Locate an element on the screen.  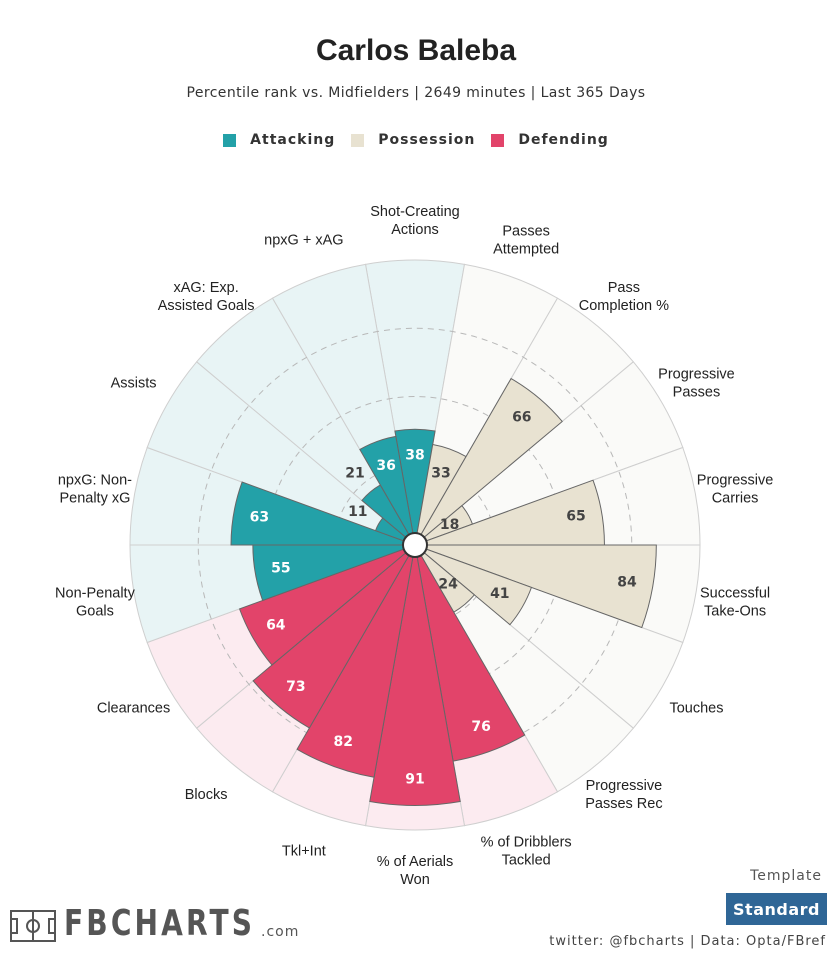
value-label-clearances: 64 is located at coordinates (276, 625).